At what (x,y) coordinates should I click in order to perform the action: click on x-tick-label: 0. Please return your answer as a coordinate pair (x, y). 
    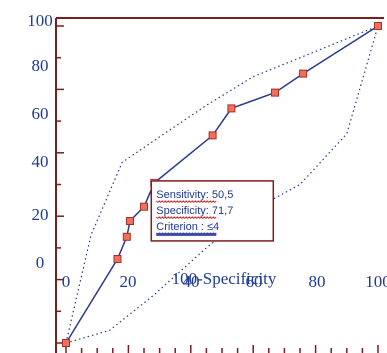
    Looking at the image, I should click on (66, 281).